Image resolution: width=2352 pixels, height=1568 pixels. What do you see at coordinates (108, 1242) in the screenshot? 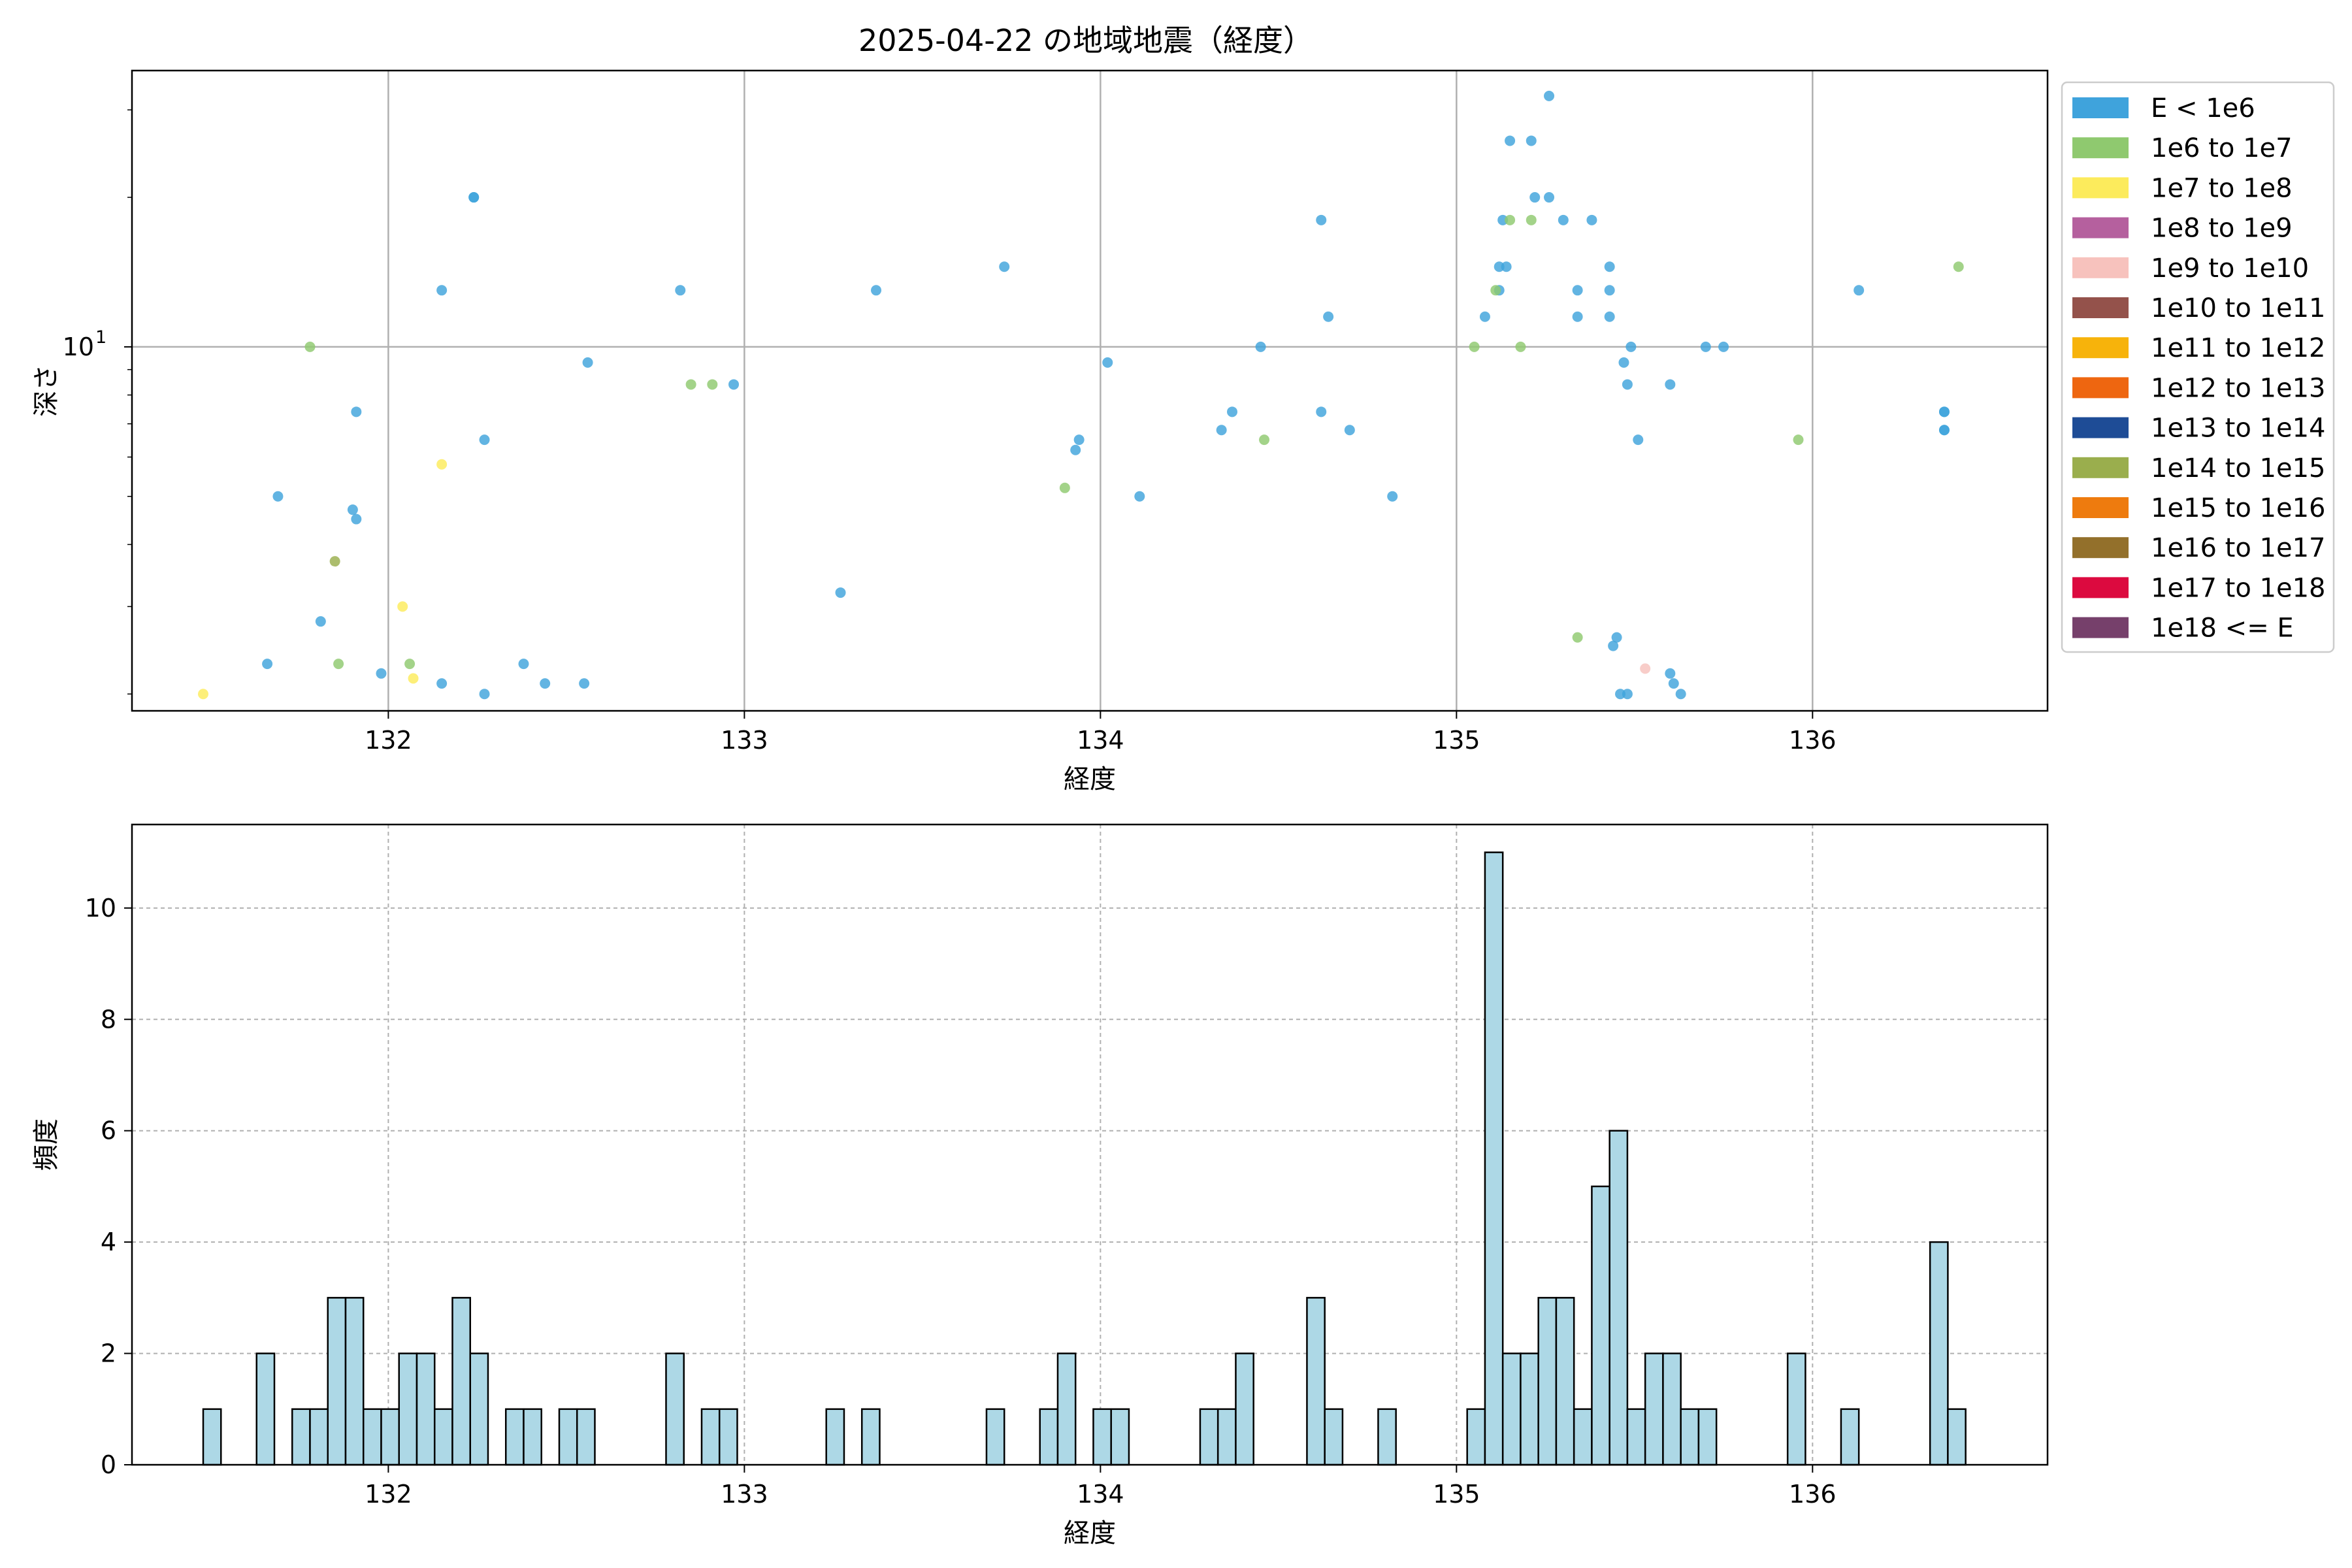
I see `histogram-y-tick-label: 4` at bounding box center [108, 1242].